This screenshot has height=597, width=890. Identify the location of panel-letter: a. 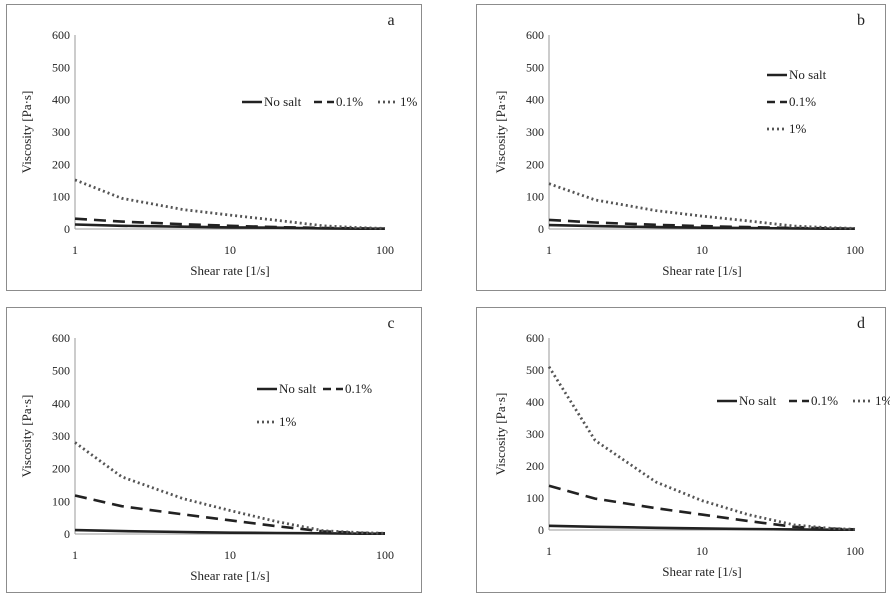
(390, 20).